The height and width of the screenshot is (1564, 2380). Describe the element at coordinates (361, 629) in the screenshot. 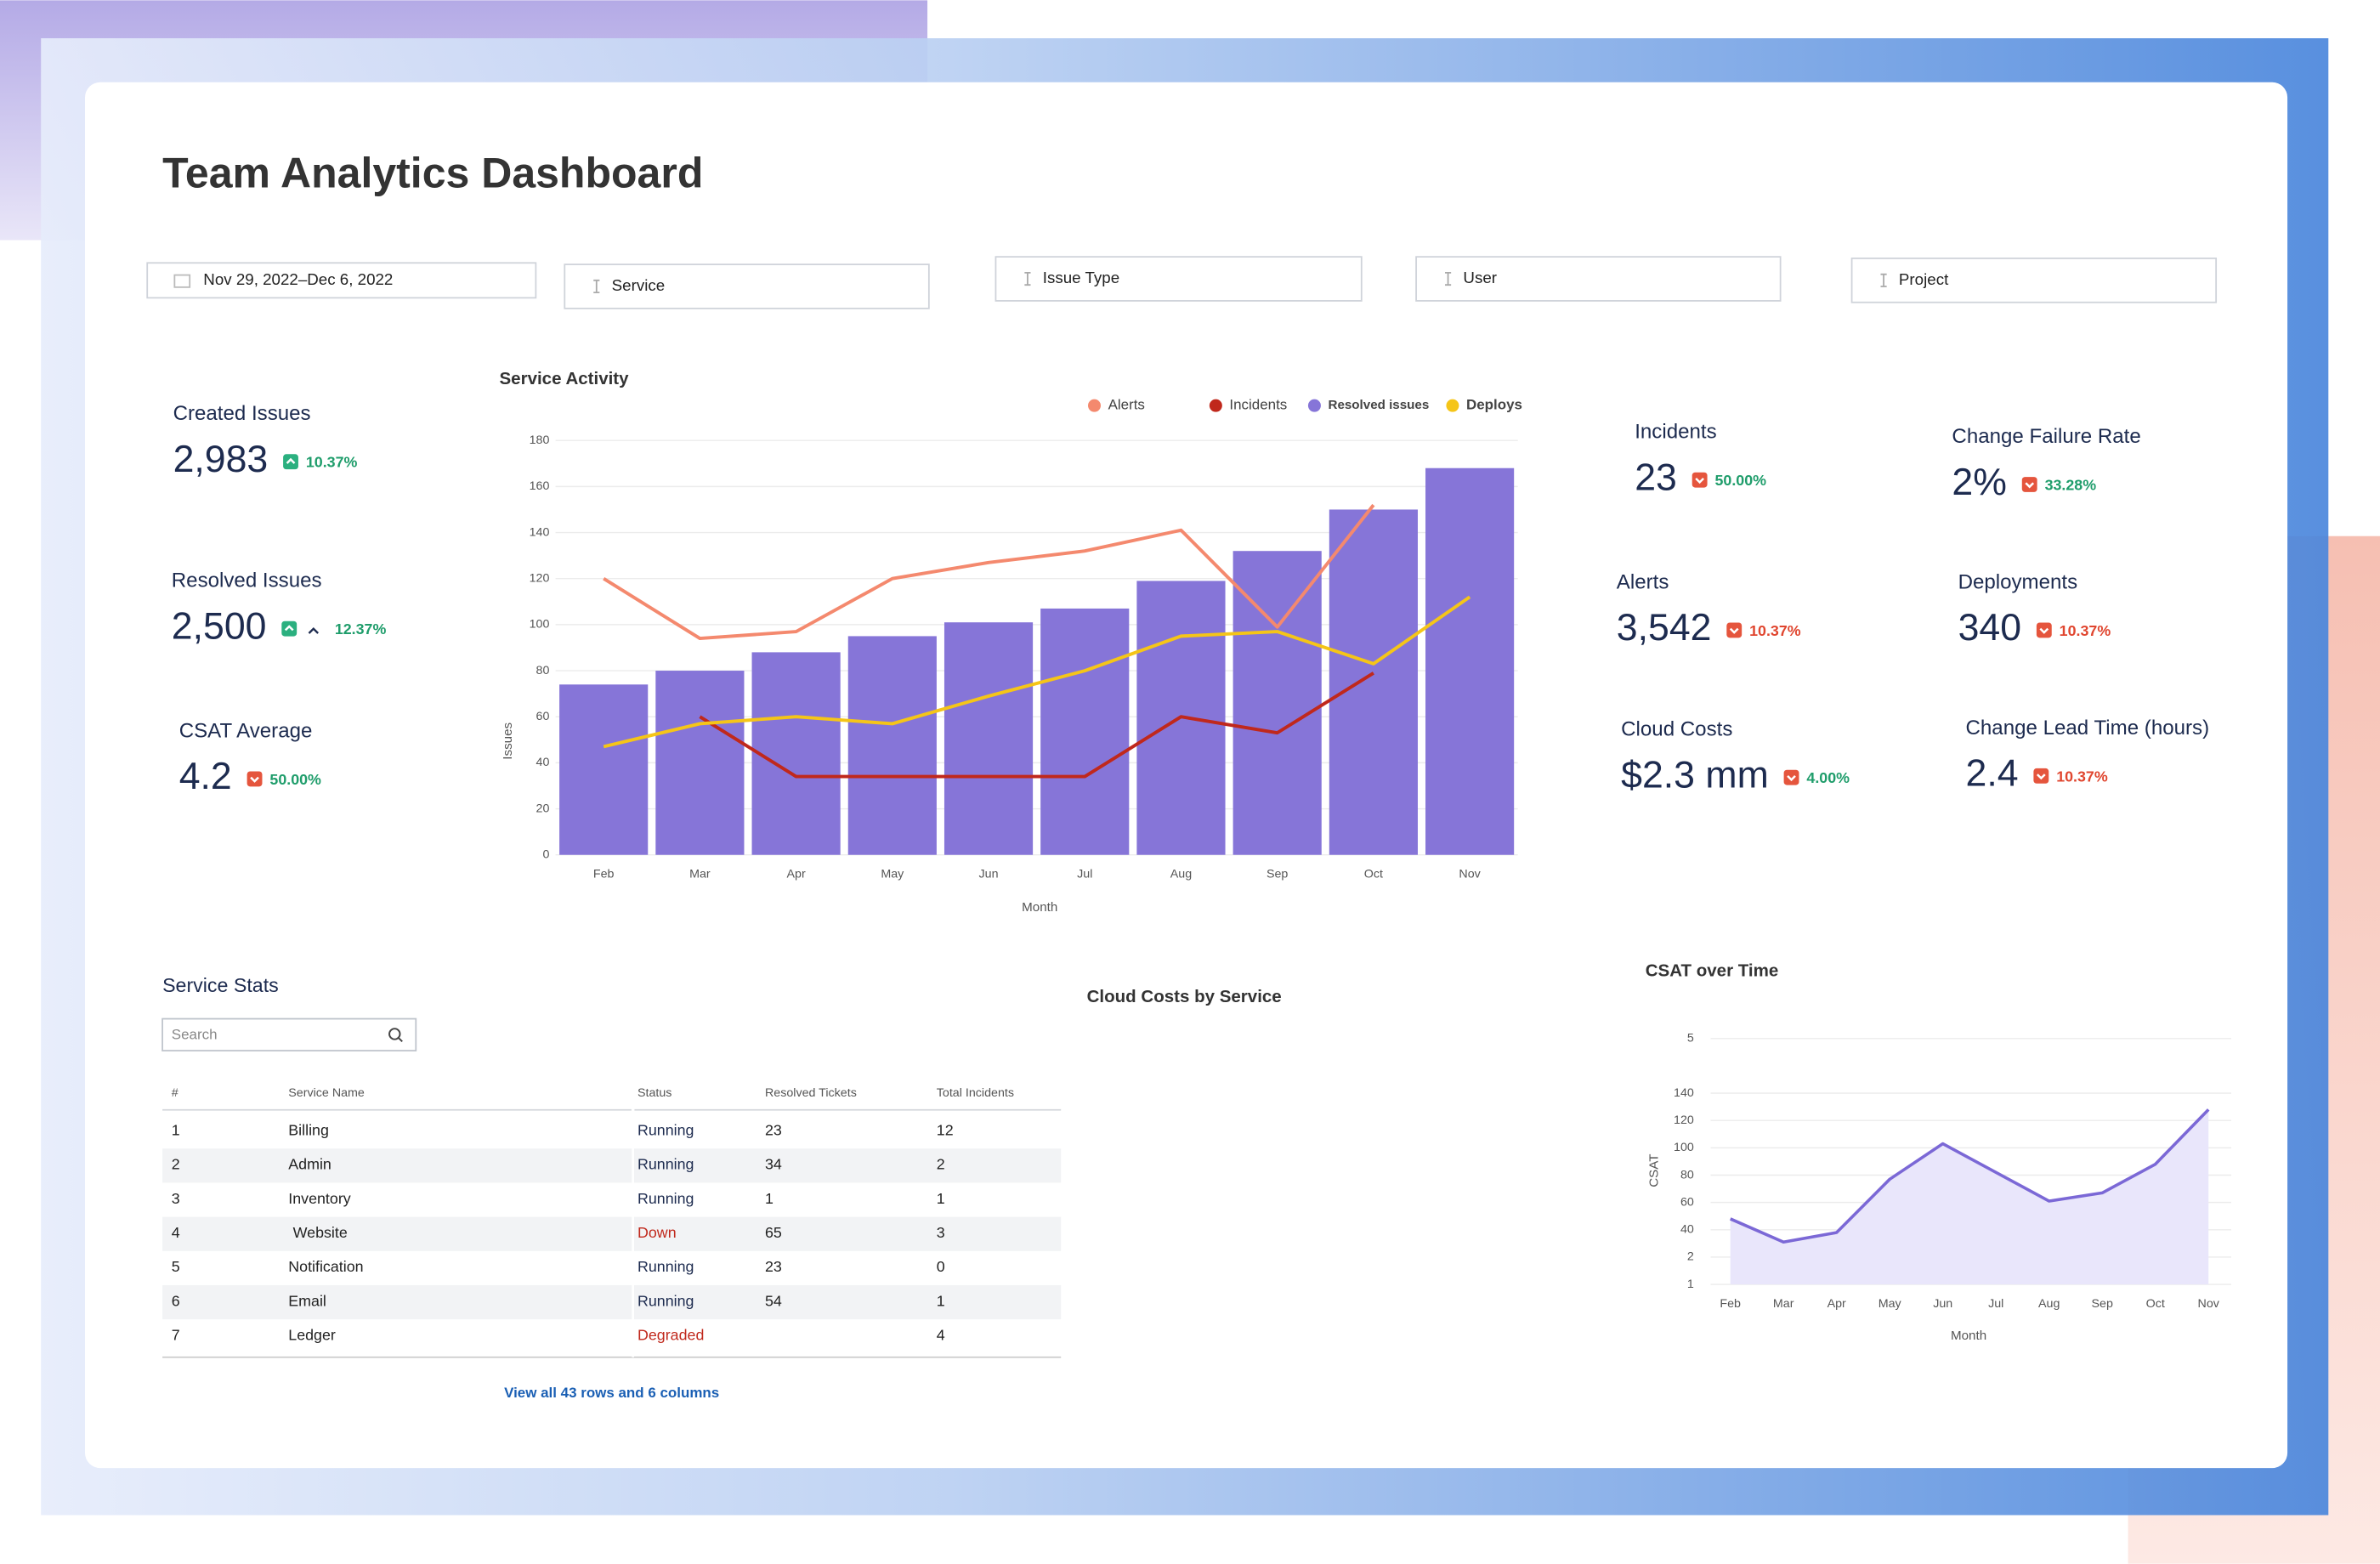

I see `kpi-change: 12.37%` at that location.